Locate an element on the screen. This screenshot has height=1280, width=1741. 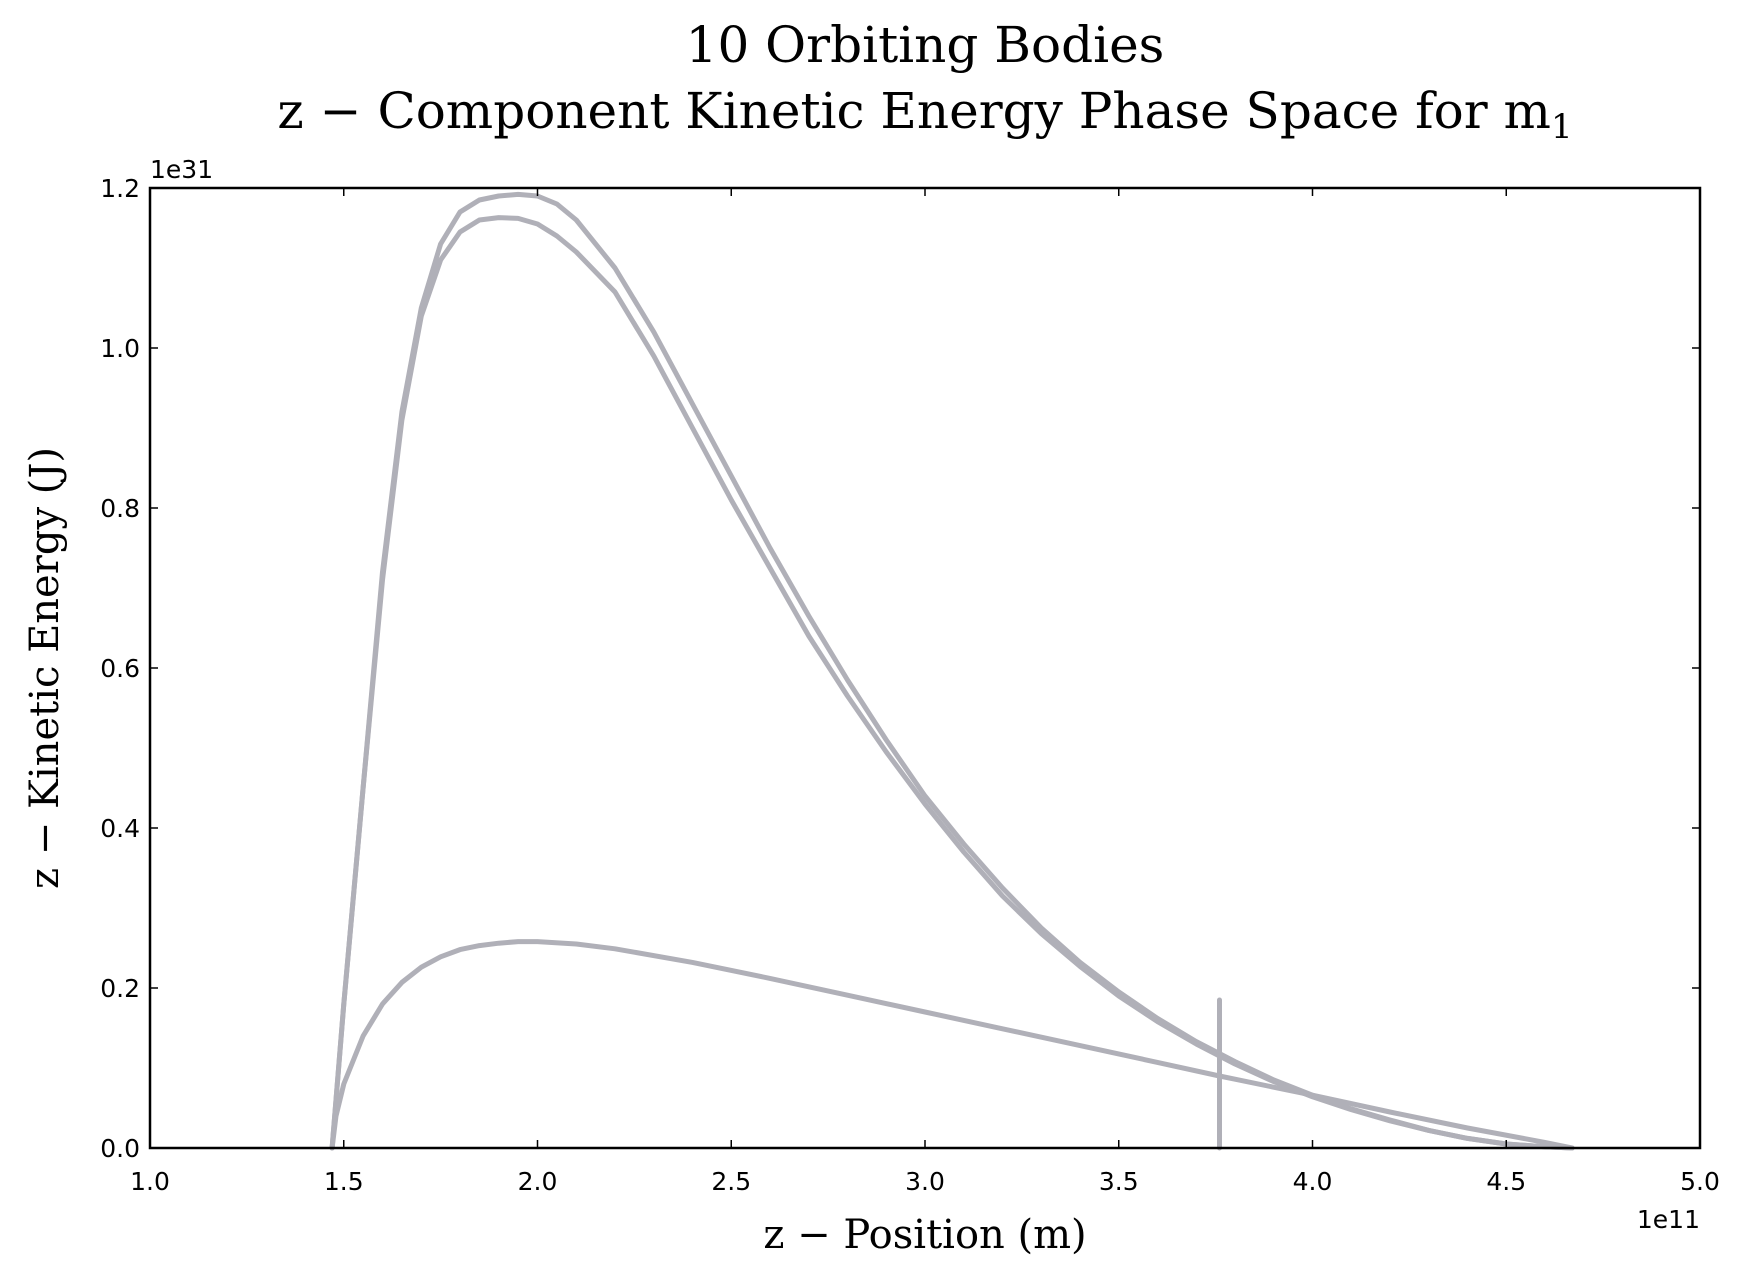
x-tick-label: 3.5 is located at coordinates (1119, 1181).